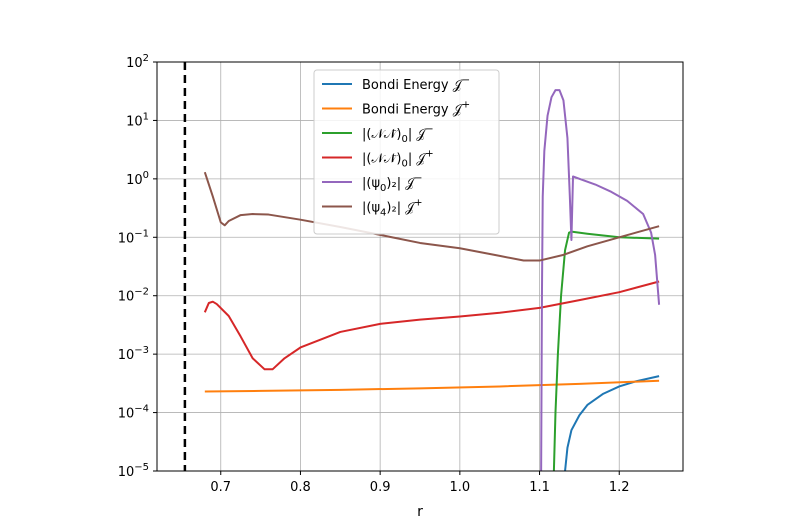  Describe the element at coordinates (619, 487) in the screenshot. I see `x-tick-label: 1.2` at that location.